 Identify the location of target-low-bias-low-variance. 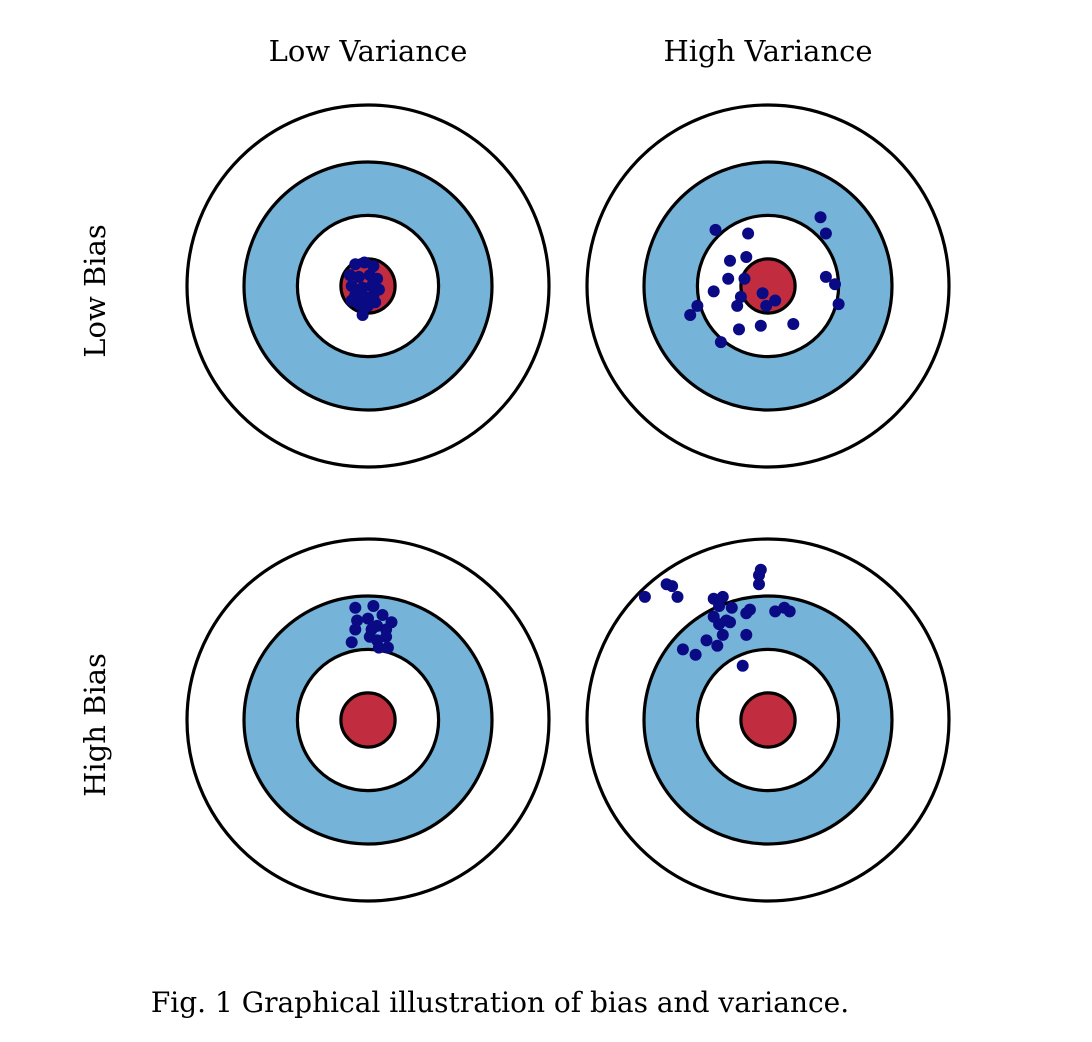
(368, 286).